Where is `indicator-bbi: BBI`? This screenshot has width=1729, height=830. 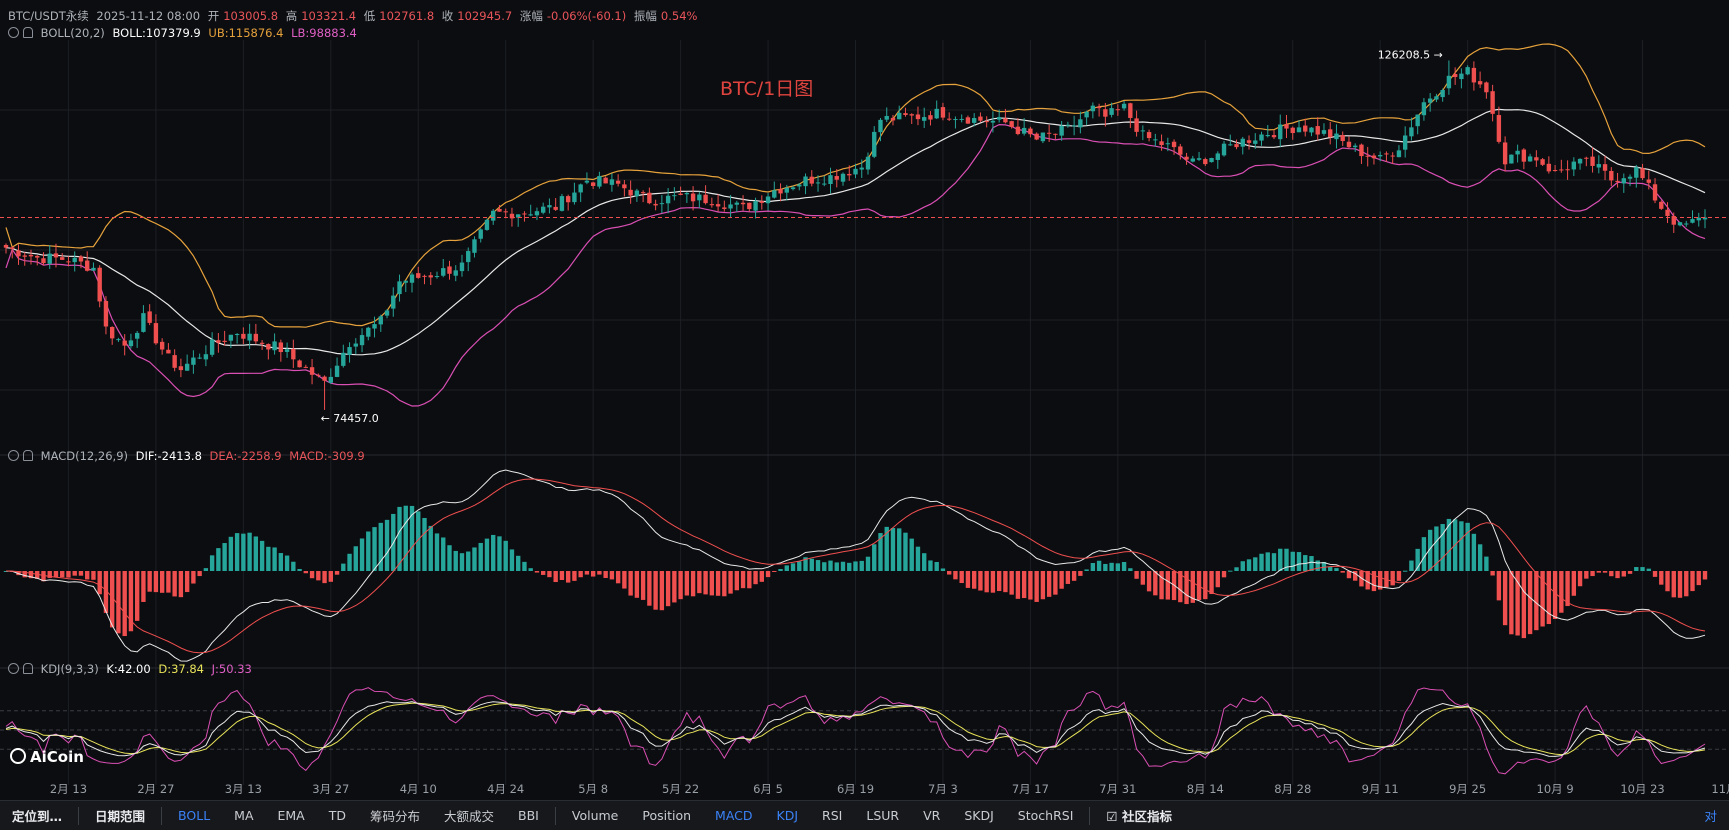 indicator-bbi: BBI is located at coordinates (528, 815).